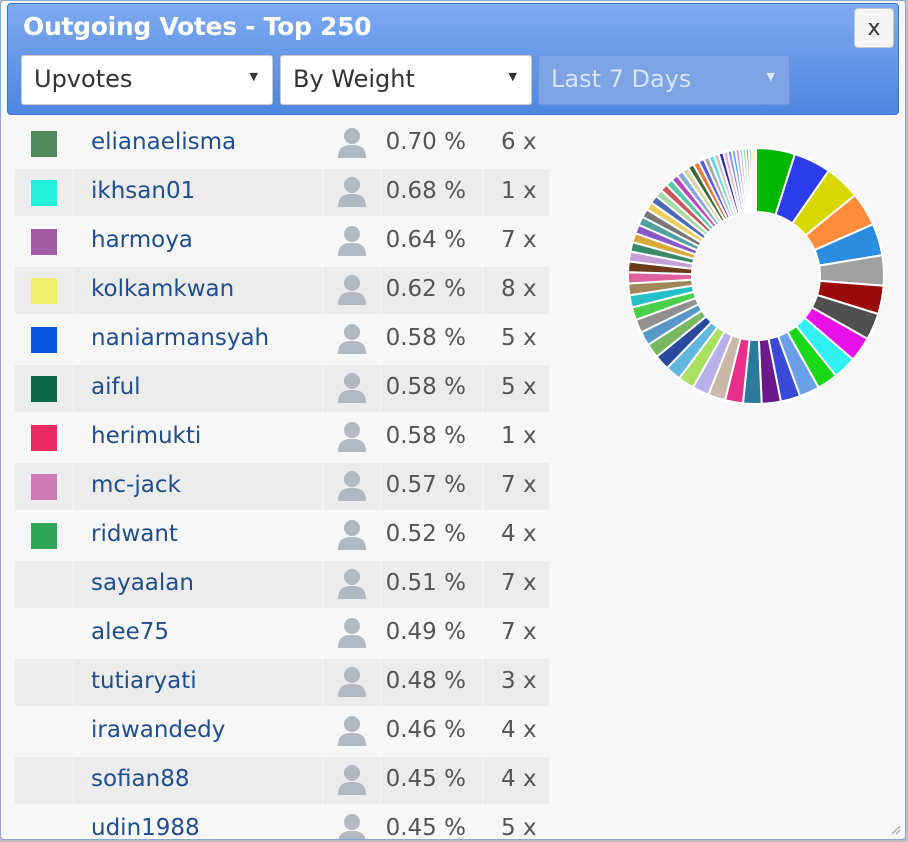 This screenshot has width=908, height=842. I want to click on close-button: x, so click(874, 28).